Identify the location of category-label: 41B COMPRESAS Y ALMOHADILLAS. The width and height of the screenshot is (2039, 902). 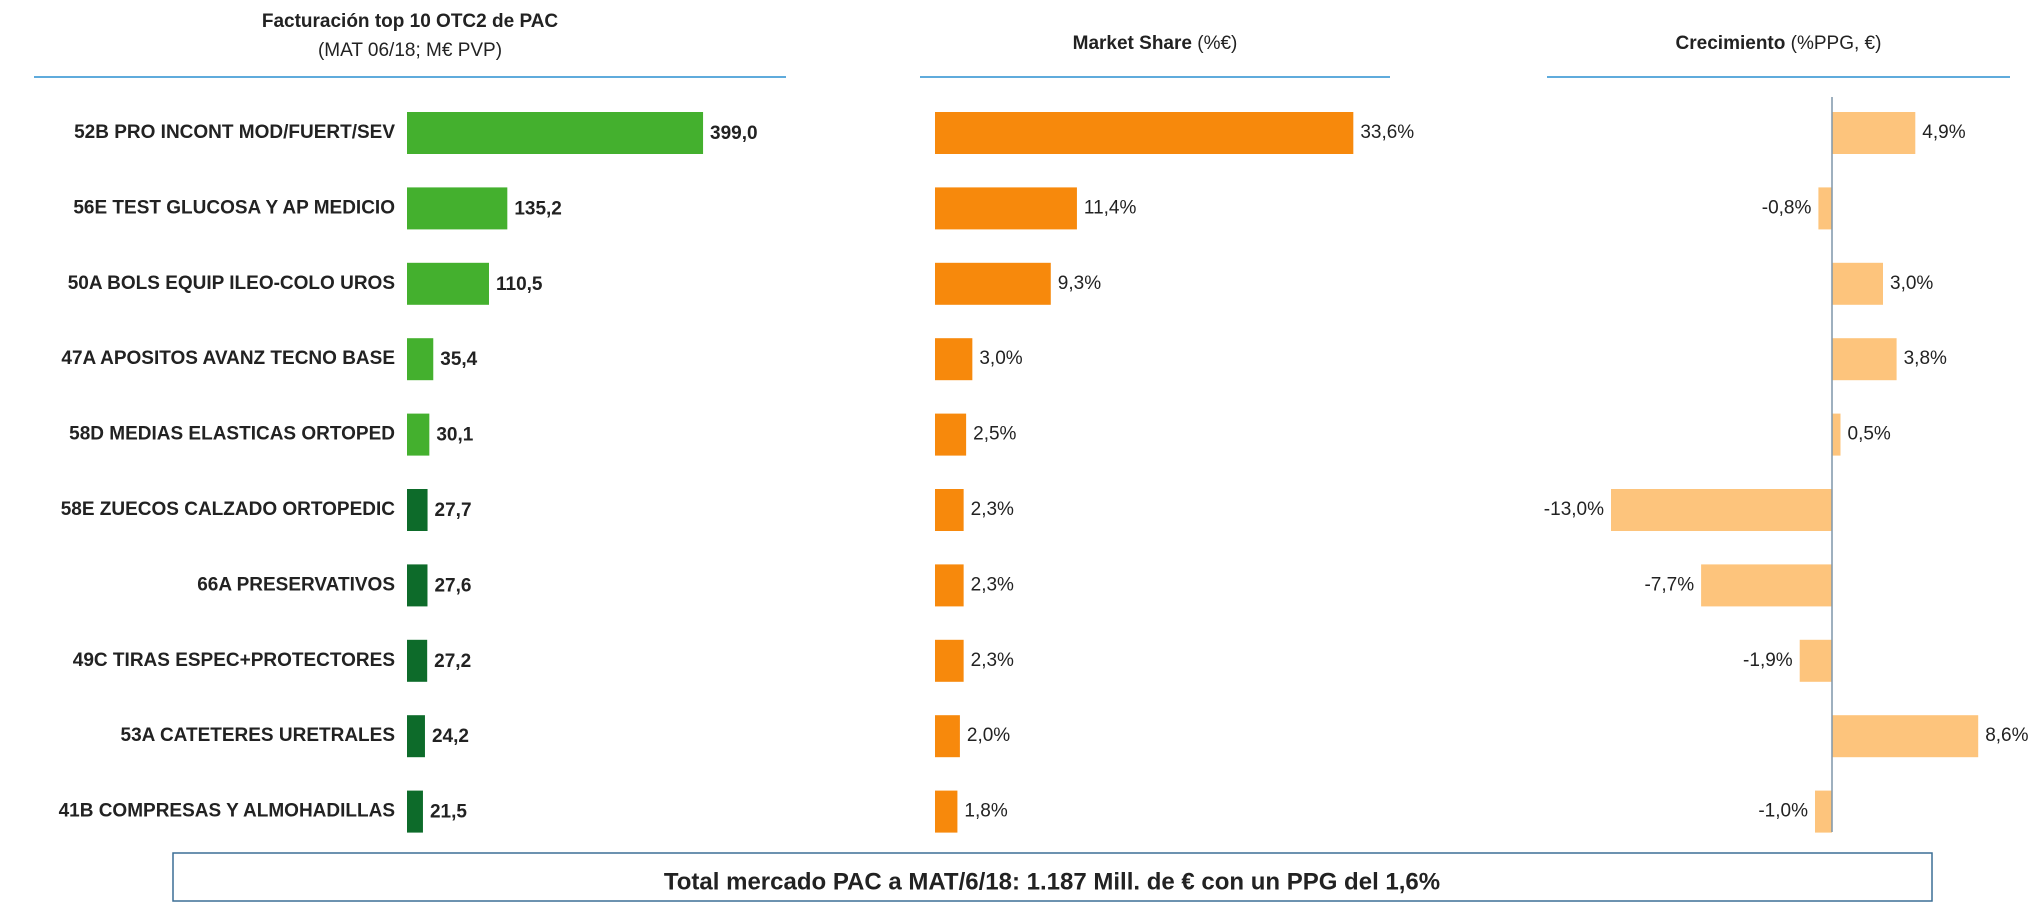
(227, 811).